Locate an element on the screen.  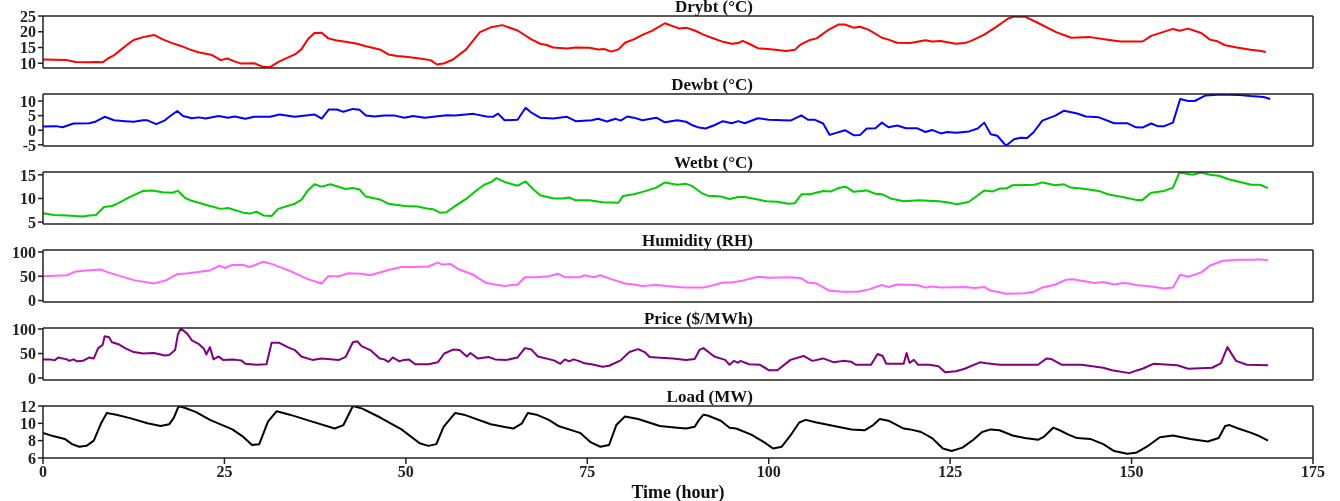
chart-title: Load (MW) is located at coordinates (709, 396).